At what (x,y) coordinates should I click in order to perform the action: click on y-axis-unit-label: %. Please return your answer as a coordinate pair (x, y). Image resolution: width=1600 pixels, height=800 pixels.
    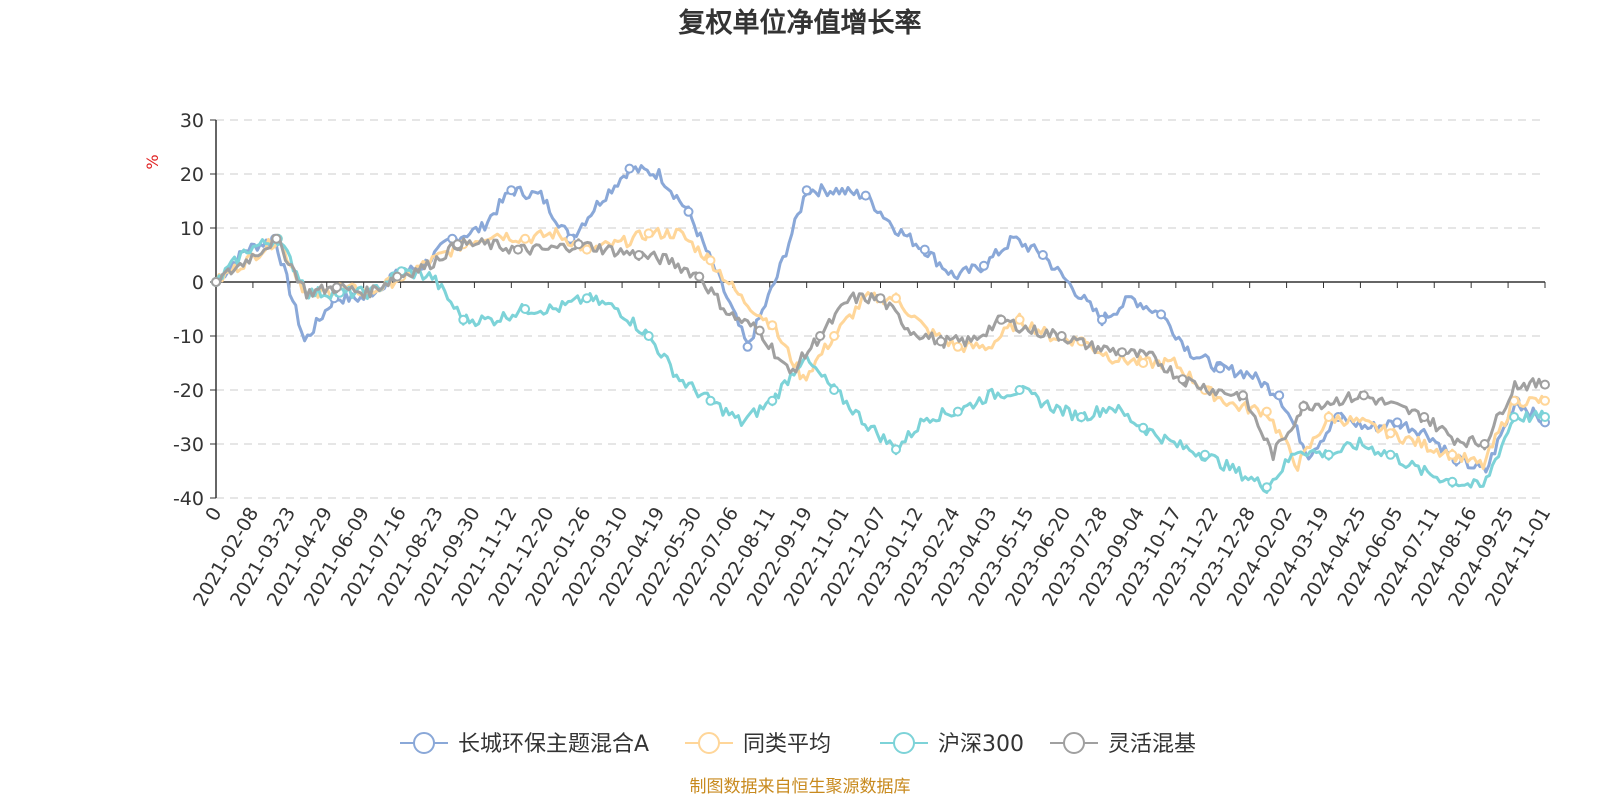
    Looking at the image, I should click on (152, 161).